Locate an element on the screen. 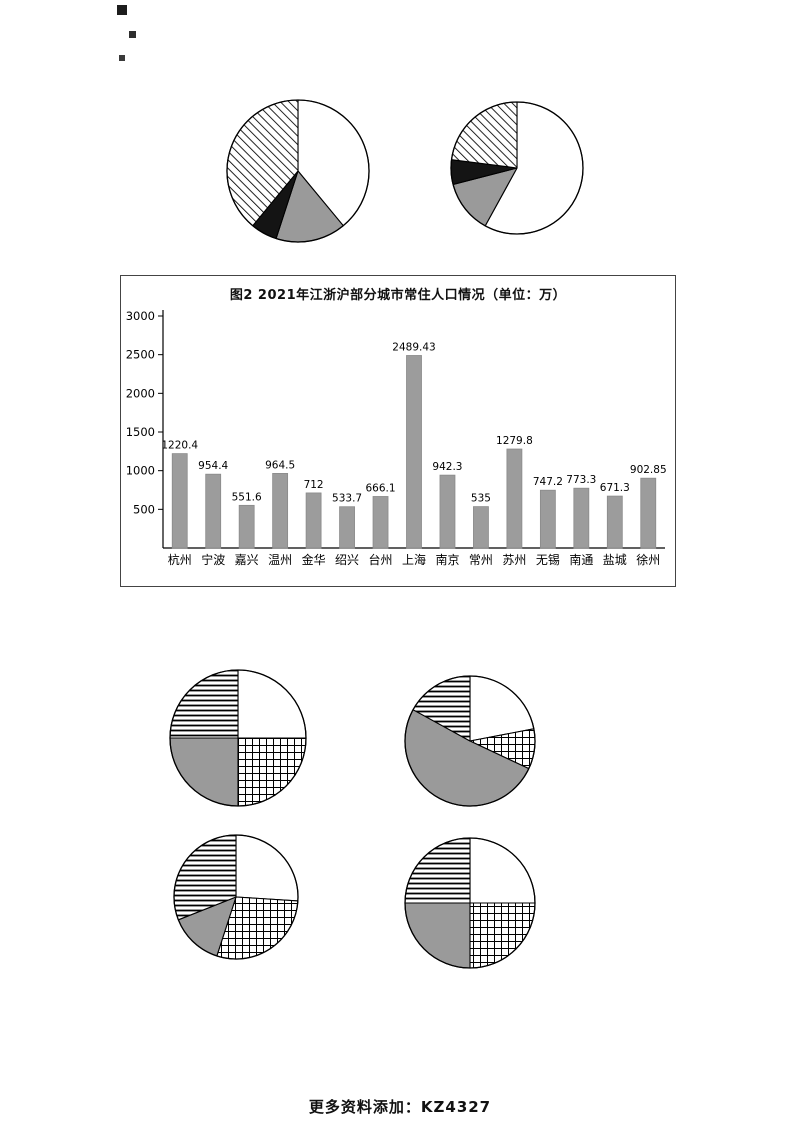 Image resolution: width=800 pixels, height=1132 pixels. svg-text: 无锡 is located at coordinates (548, 559).